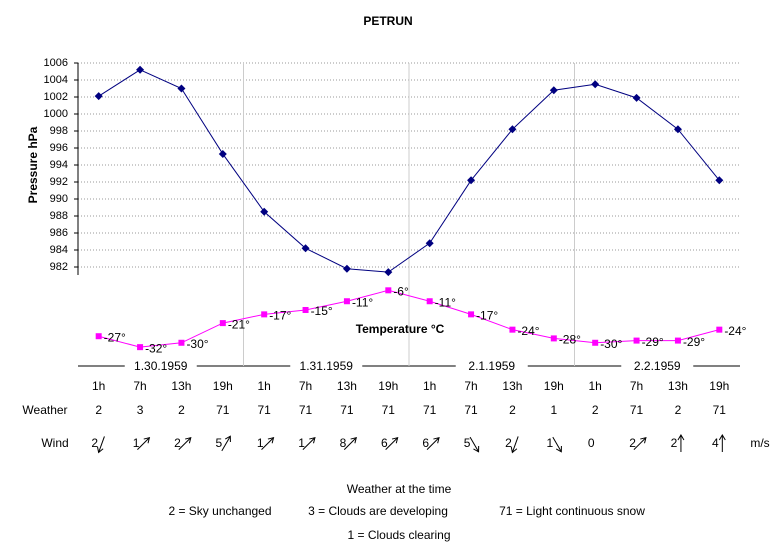 The image size is (777, 560). I want to click on row-label: Weather, so click(44, 410).